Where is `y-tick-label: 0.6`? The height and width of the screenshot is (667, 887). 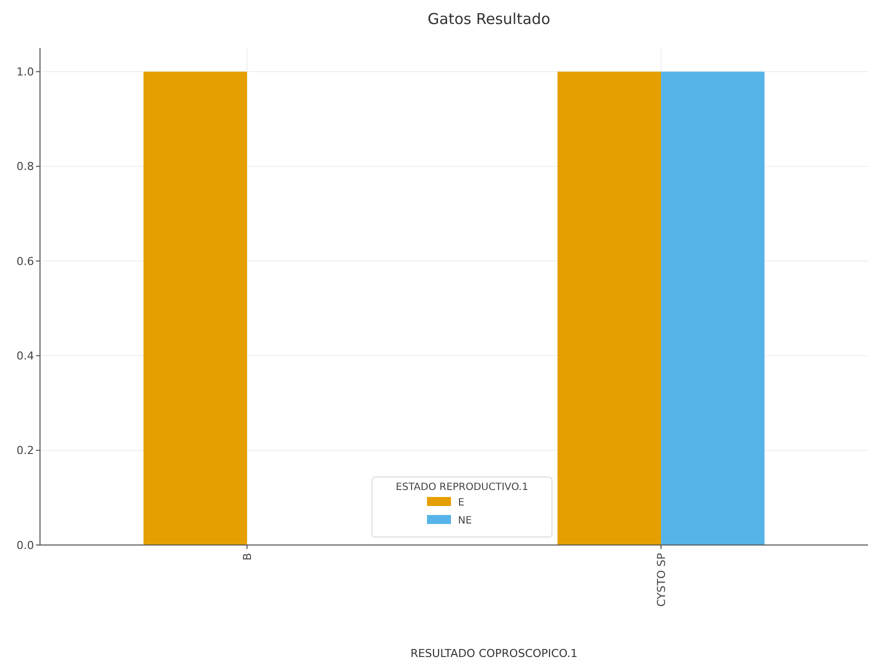
y-tick-label: 0.6 is located at coordinates (25, 261).